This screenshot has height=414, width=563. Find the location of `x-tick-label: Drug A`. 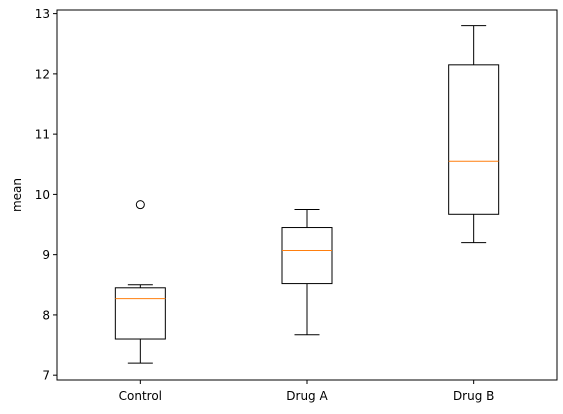

x-tick-label: Drug A is located at coordinates (307, 396).